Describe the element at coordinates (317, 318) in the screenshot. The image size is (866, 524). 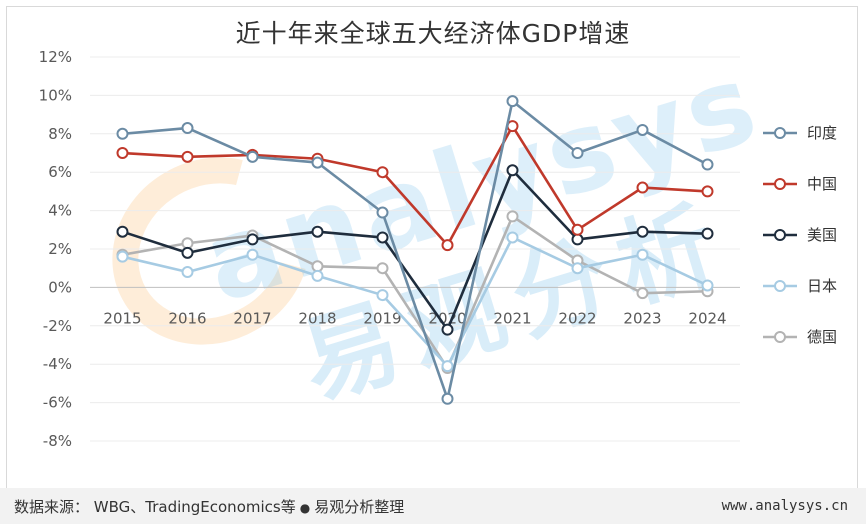
I see `x-tick-label: 2018` at that location.